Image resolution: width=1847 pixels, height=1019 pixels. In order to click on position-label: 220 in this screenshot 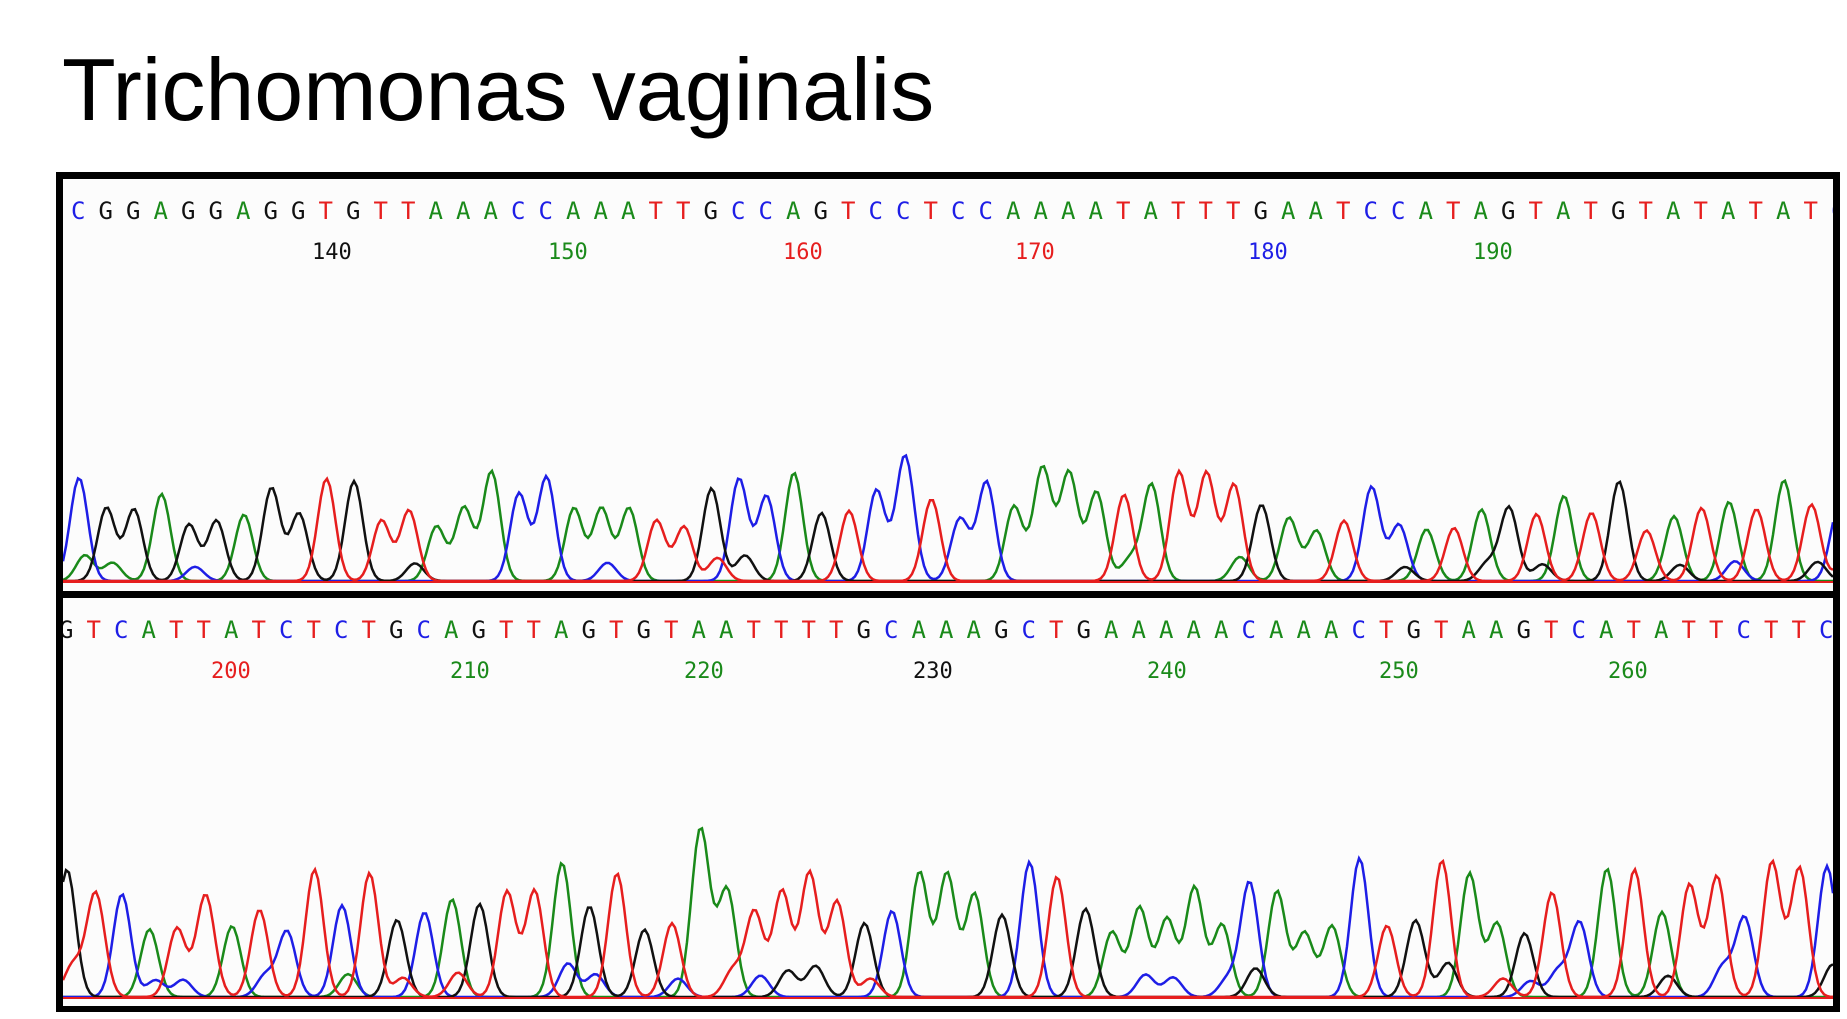, I will do `click(704, 671)`.